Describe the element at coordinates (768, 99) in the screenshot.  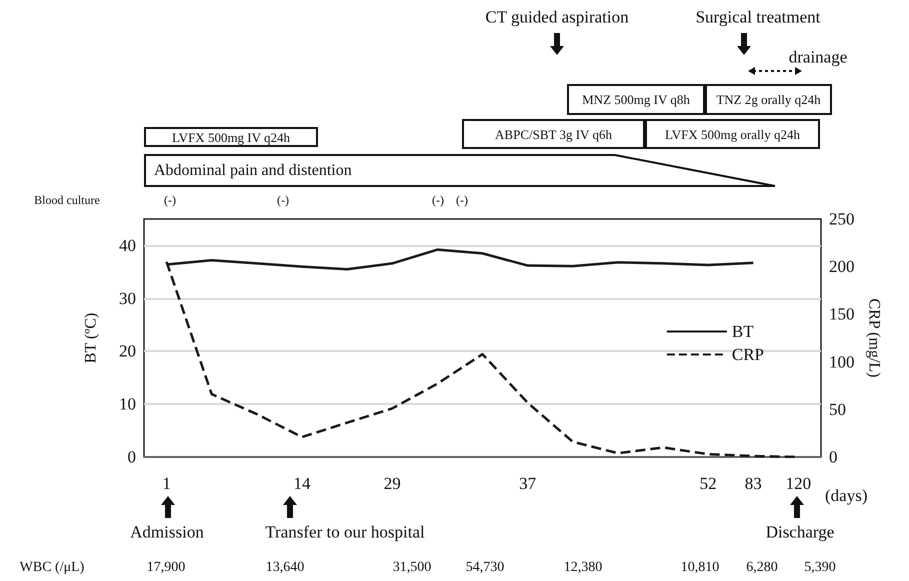
I see `text: TNZ 2g orally q24h` at that location.